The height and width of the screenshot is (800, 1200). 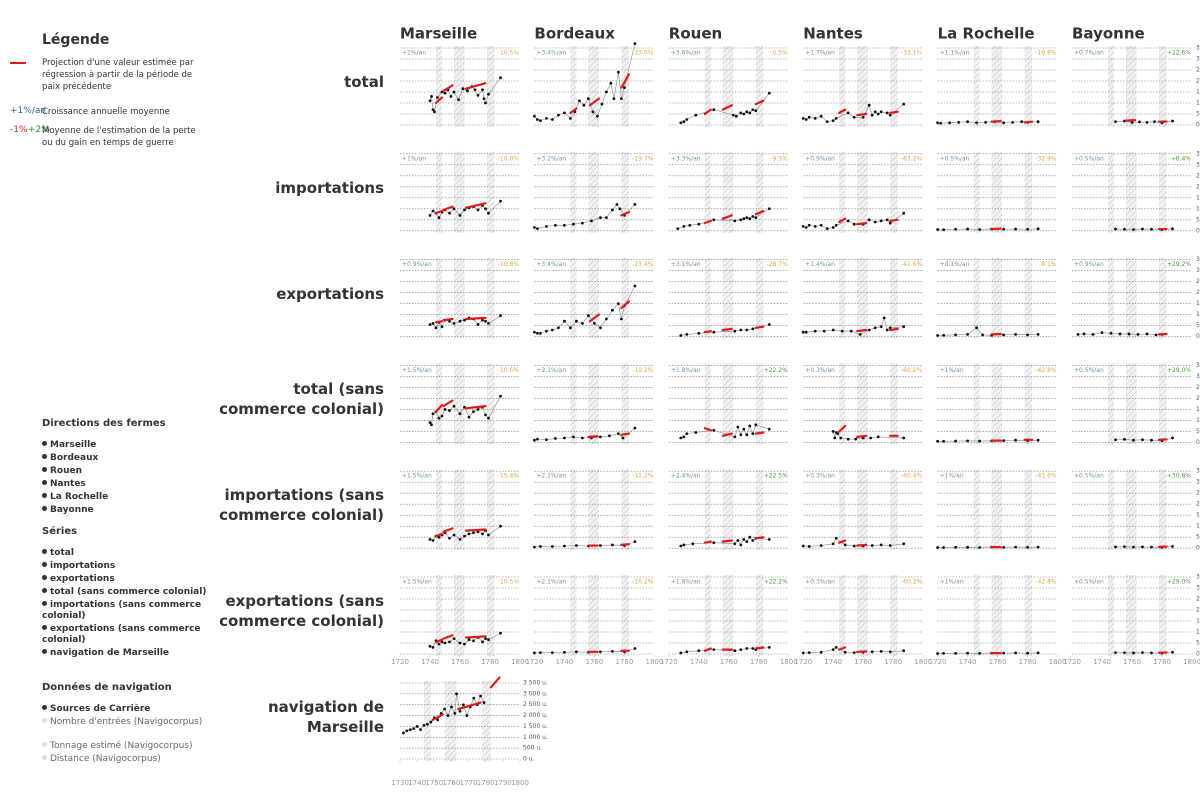 I want to click on war-effect-label: -41.6%, so click(x=1046, y=476).